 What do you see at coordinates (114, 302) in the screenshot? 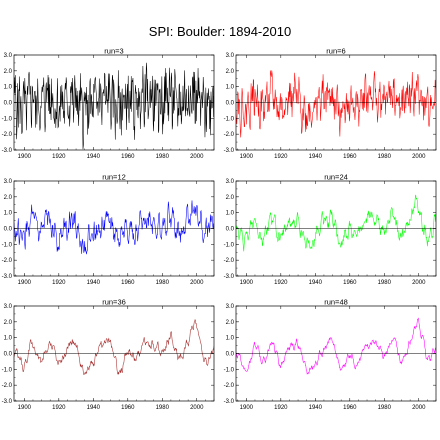
I see `panel-title: run=36` at bounding box center [114, 302].